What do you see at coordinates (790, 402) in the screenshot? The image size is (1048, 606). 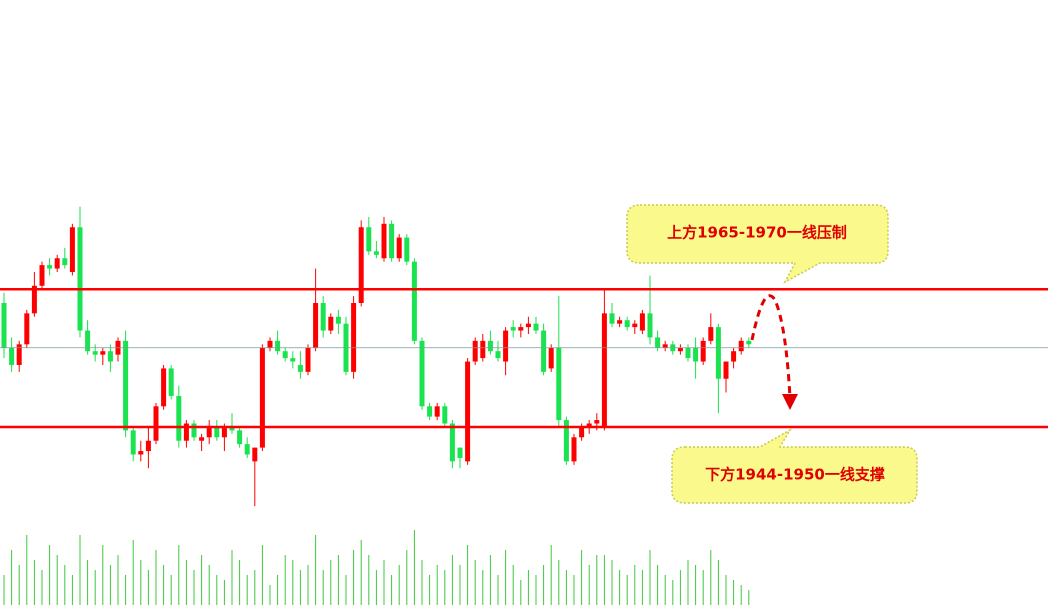 I see `arrow-head` at bounding box center [790, 402].